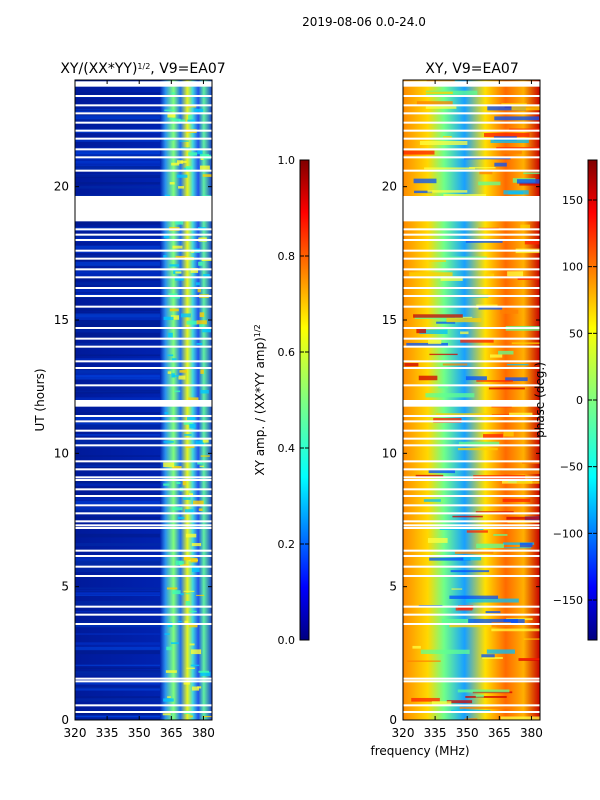 The width and height of the screenshot is (600, 800). What do you see at coordinates (576, 333) in the screenshot?
I see `colorbar-tick-label: 50` at bounding box center [576, 333].